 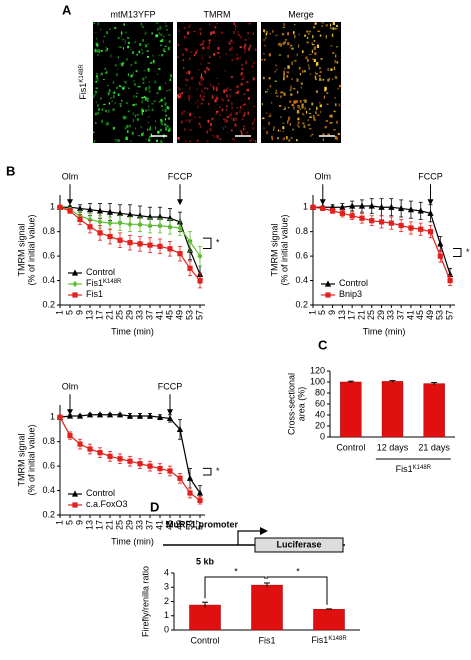 What do you see at coordinates (48, 304) in the screenshot?
I see `y-tick-label: 0.2` at bounding box center [48, 304].